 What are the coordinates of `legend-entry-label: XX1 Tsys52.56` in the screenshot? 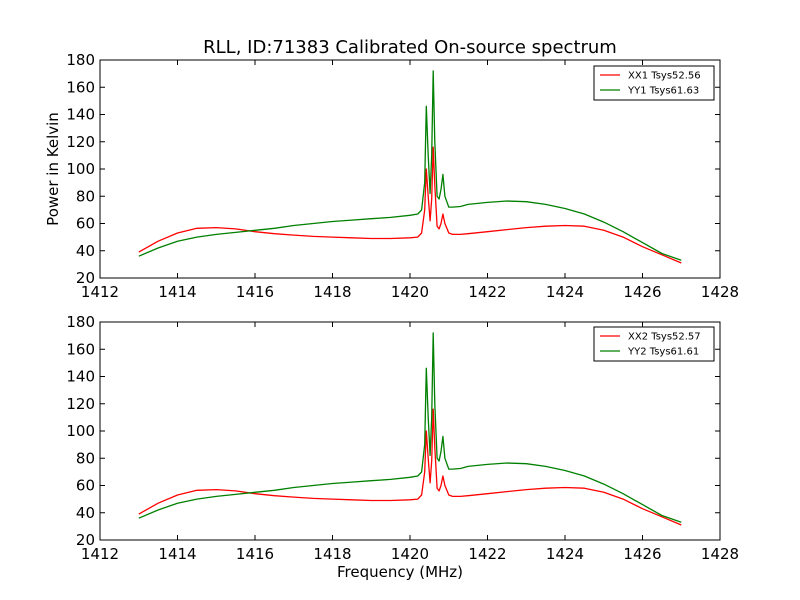 It's located at (664, 76).